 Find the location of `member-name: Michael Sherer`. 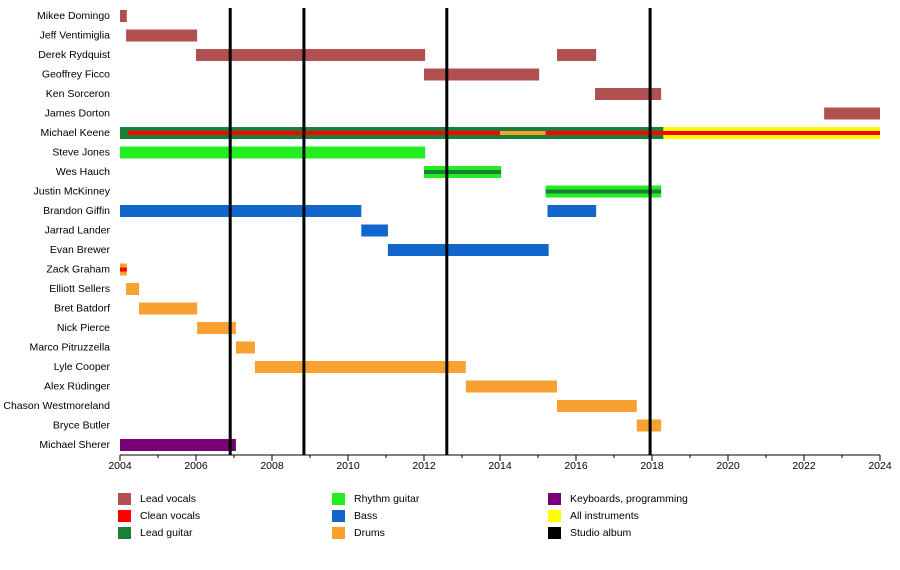

member-name: Michael Sherer is located at coordinates (74, 445).